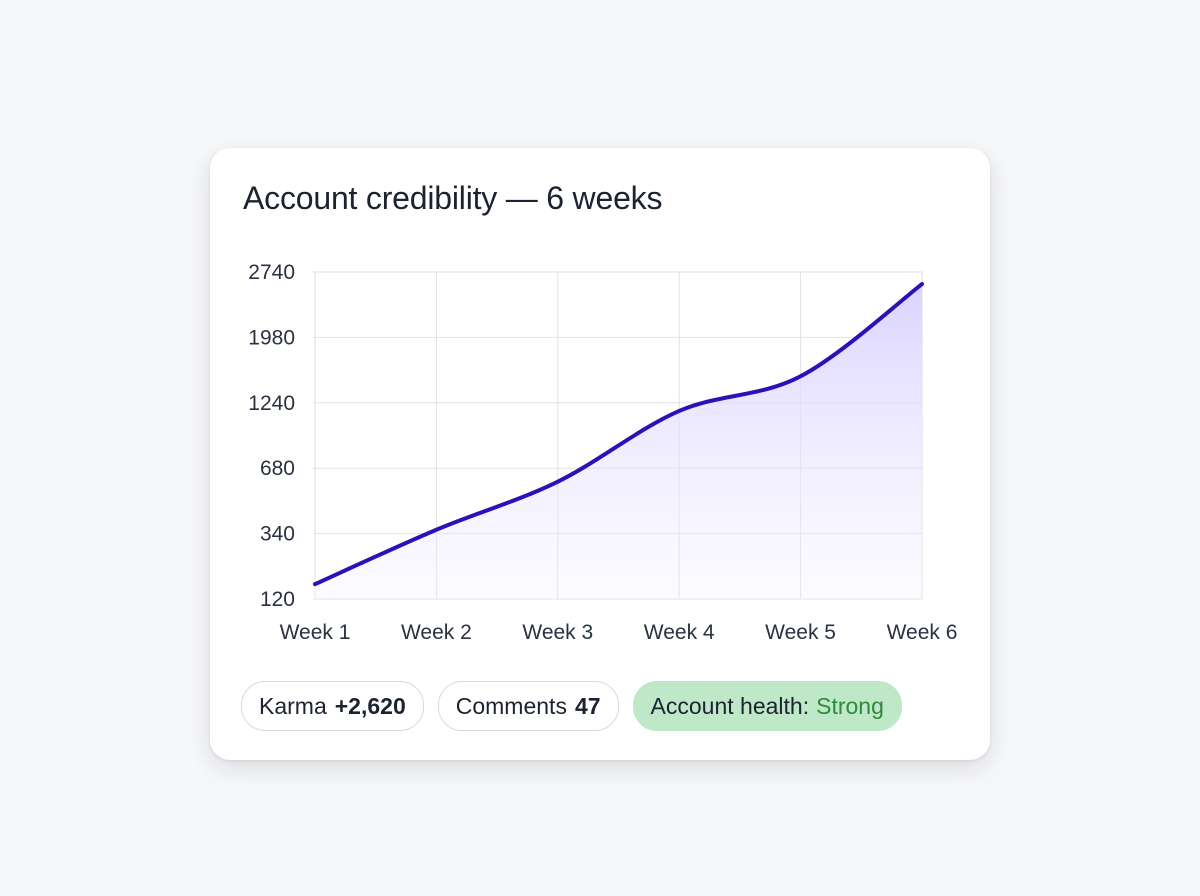 Image resolution: width=1200 pixels, height=896 pixels. I want to click on comments-chip: Comments 47, so click(528, 706).